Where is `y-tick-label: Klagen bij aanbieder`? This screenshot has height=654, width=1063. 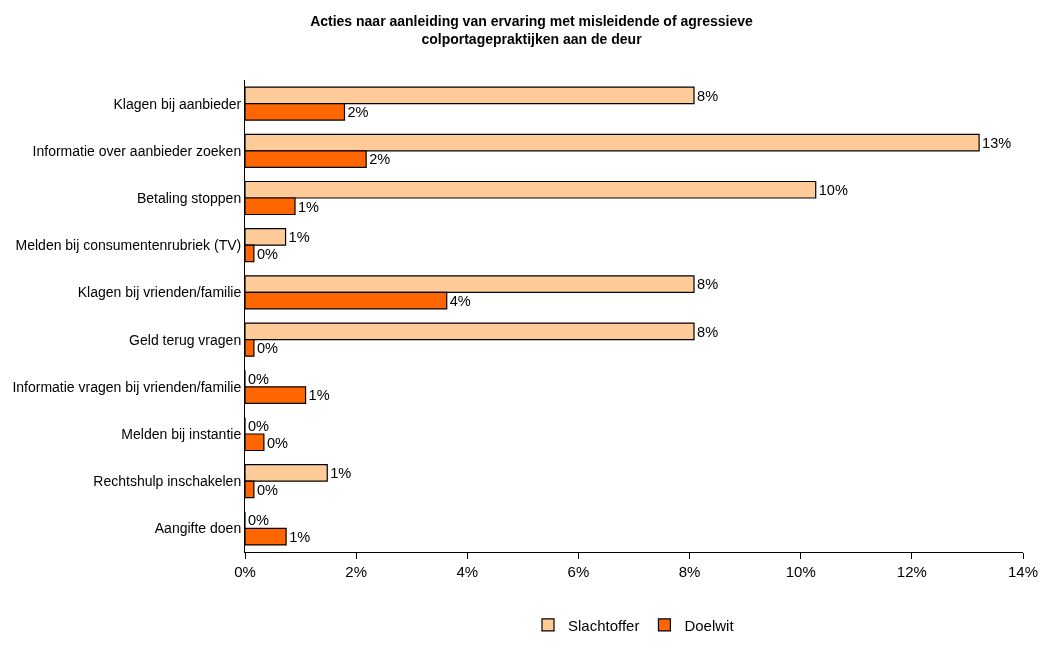 y-tick-label: Klagen bij aanbieder is located at coordinates (177, 103).